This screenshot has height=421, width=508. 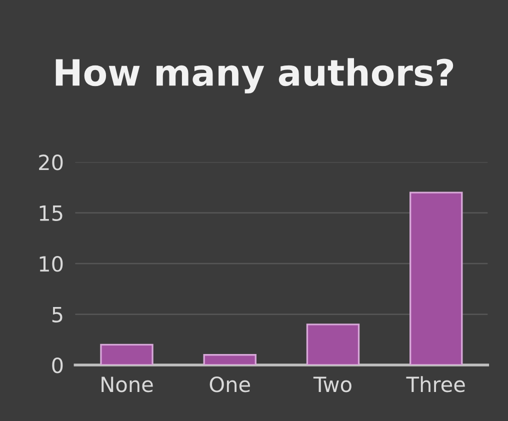 What do you see at coordinates (51, 214) in the screenshot?
I see `y-tick-label: 15` at bounding box center [51, 214].